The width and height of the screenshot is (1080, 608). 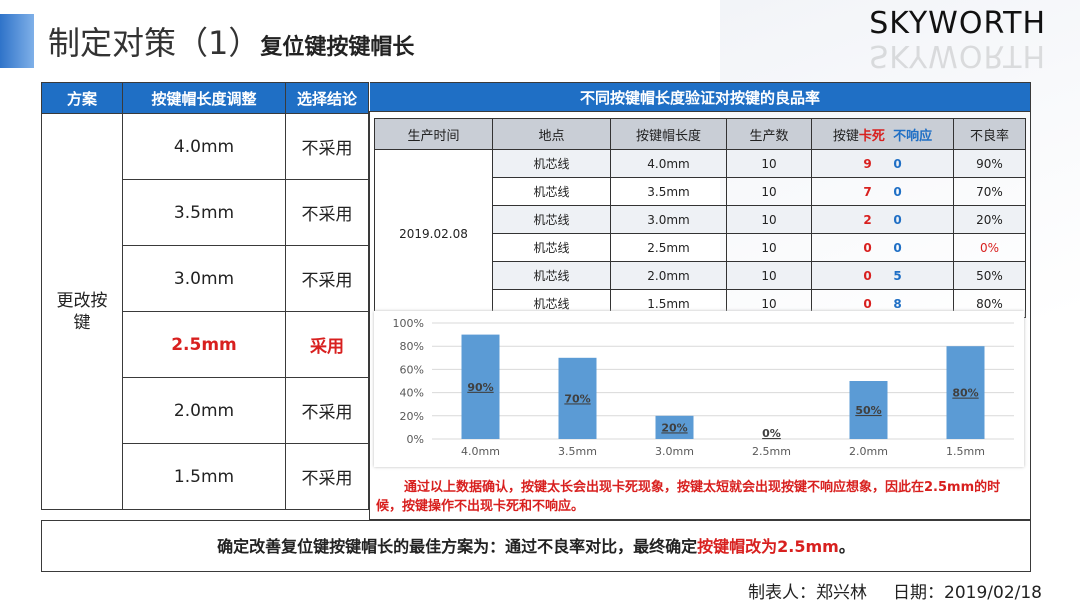 I want to click on col-rate: 不良率, so click(x=989, y=134).